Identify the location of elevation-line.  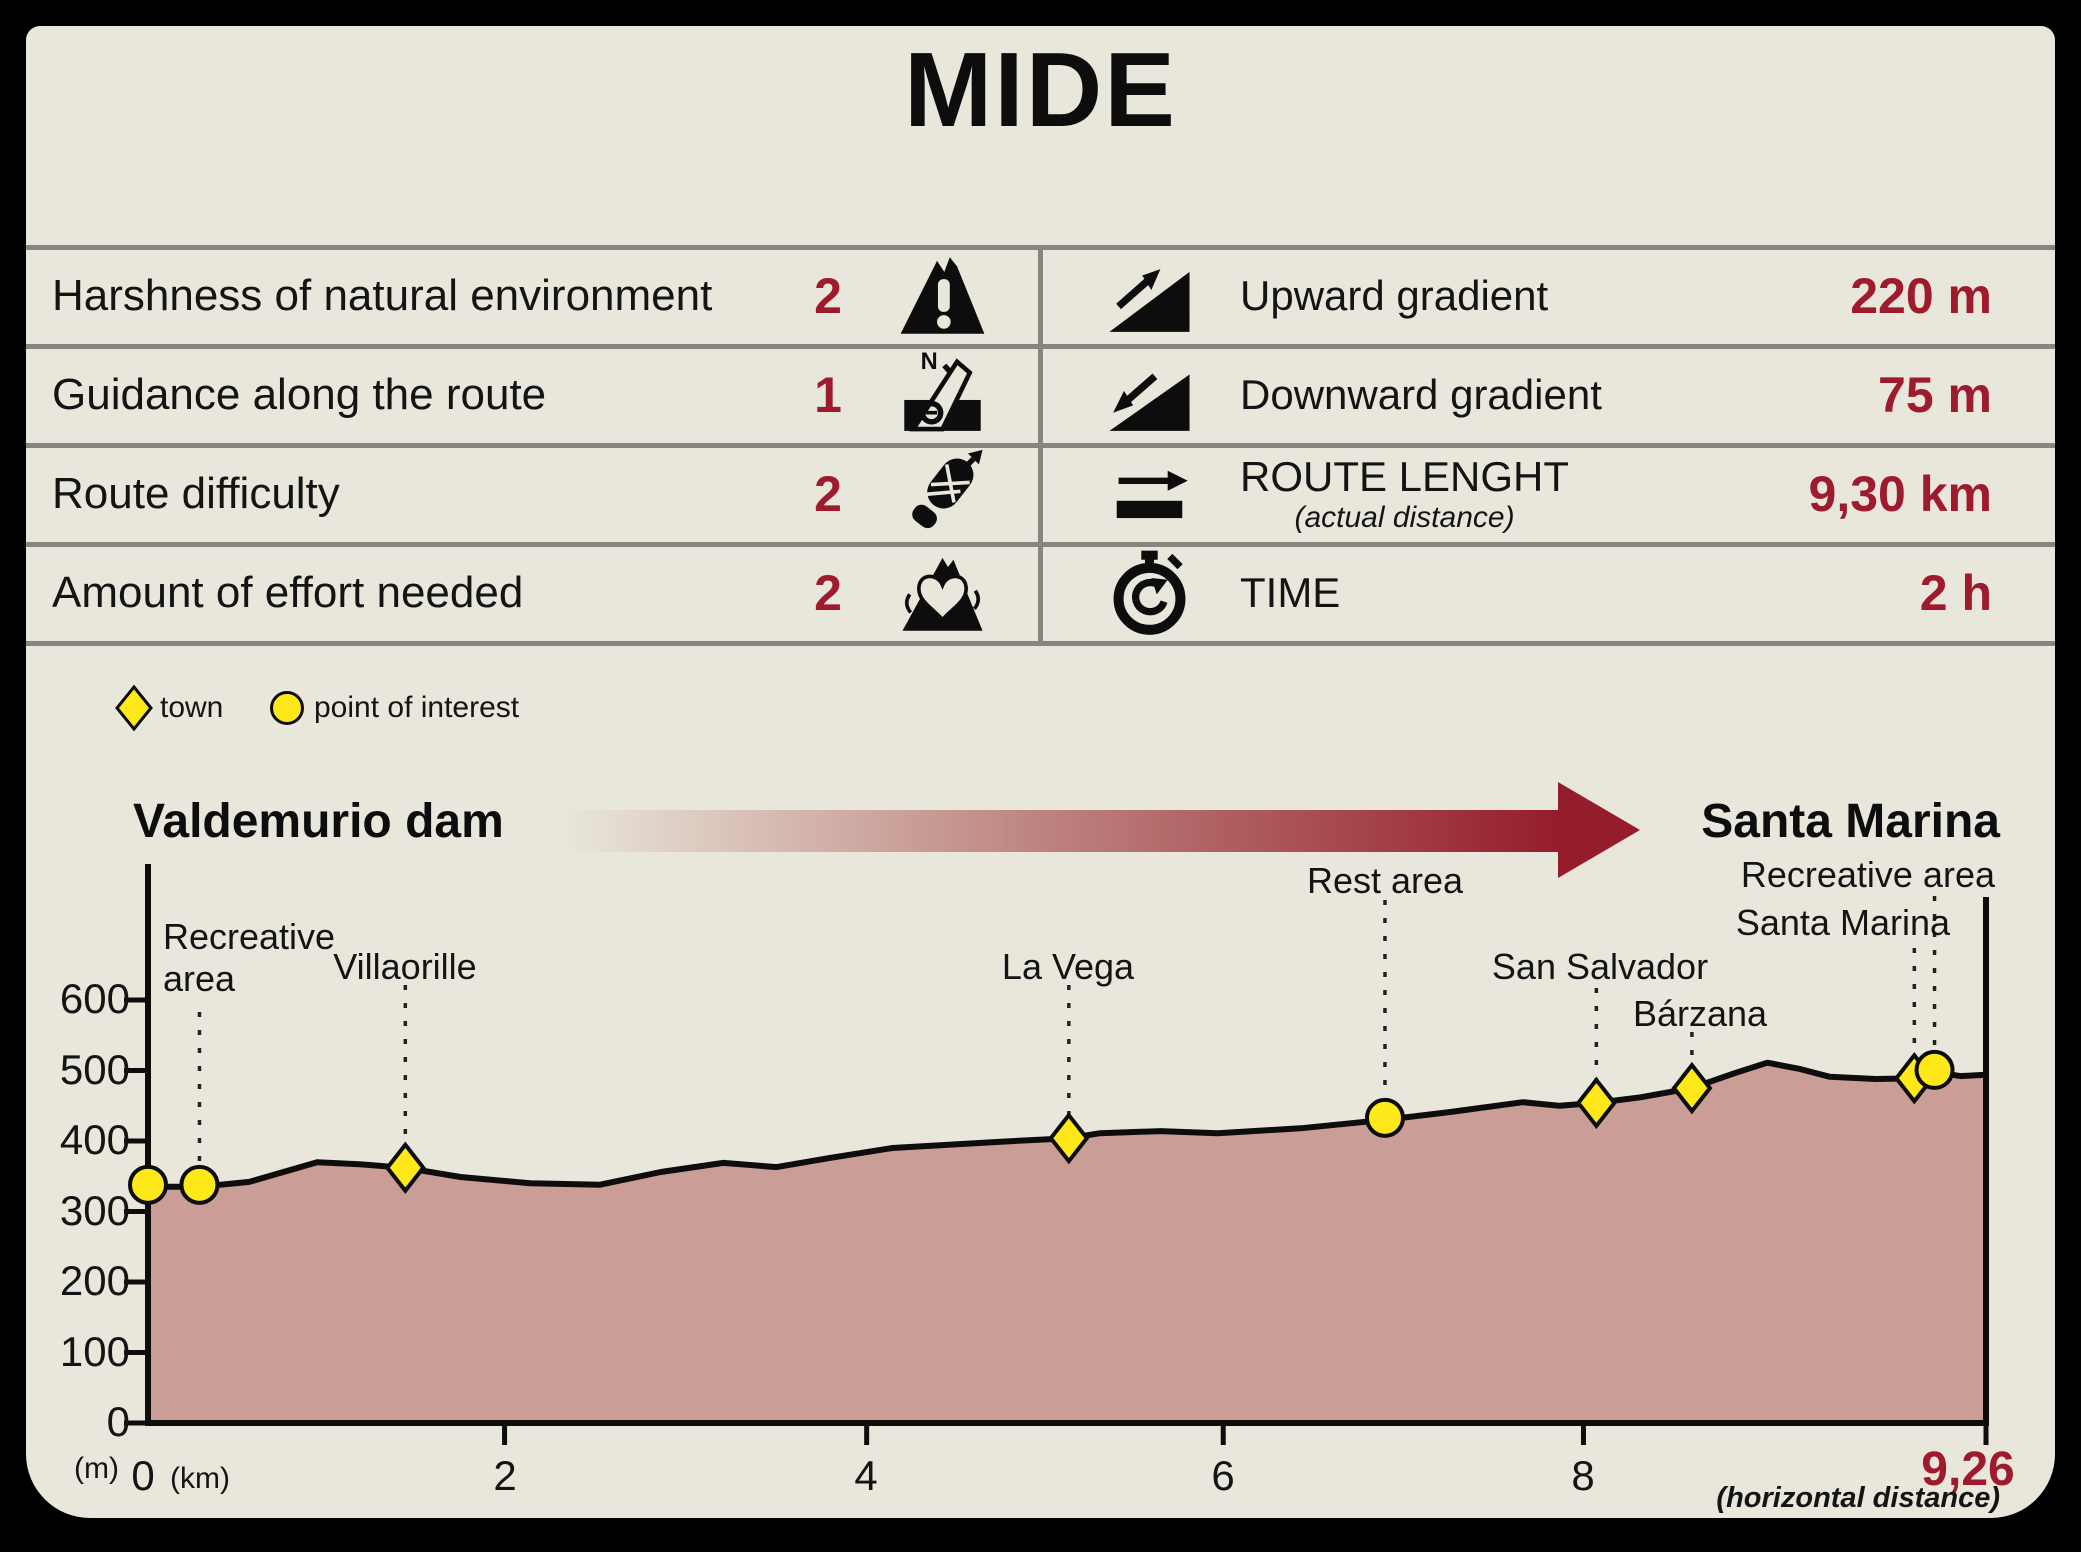
(1067, 1124).